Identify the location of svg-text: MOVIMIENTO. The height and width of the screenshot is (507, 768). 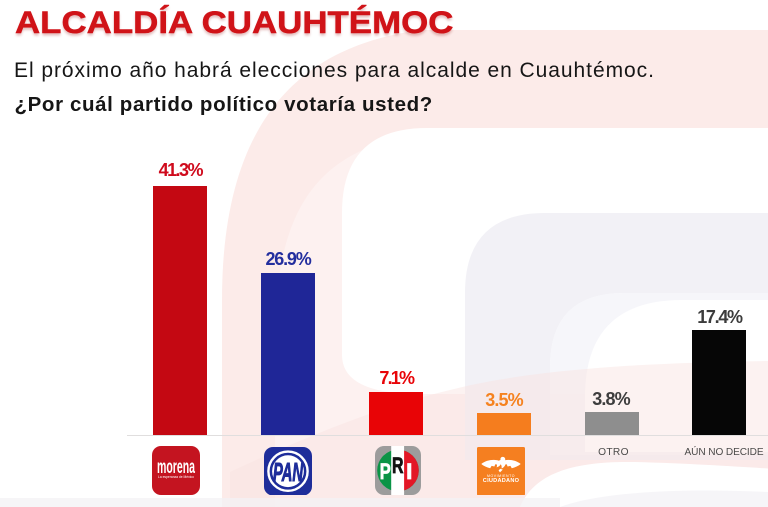
(501, 475).